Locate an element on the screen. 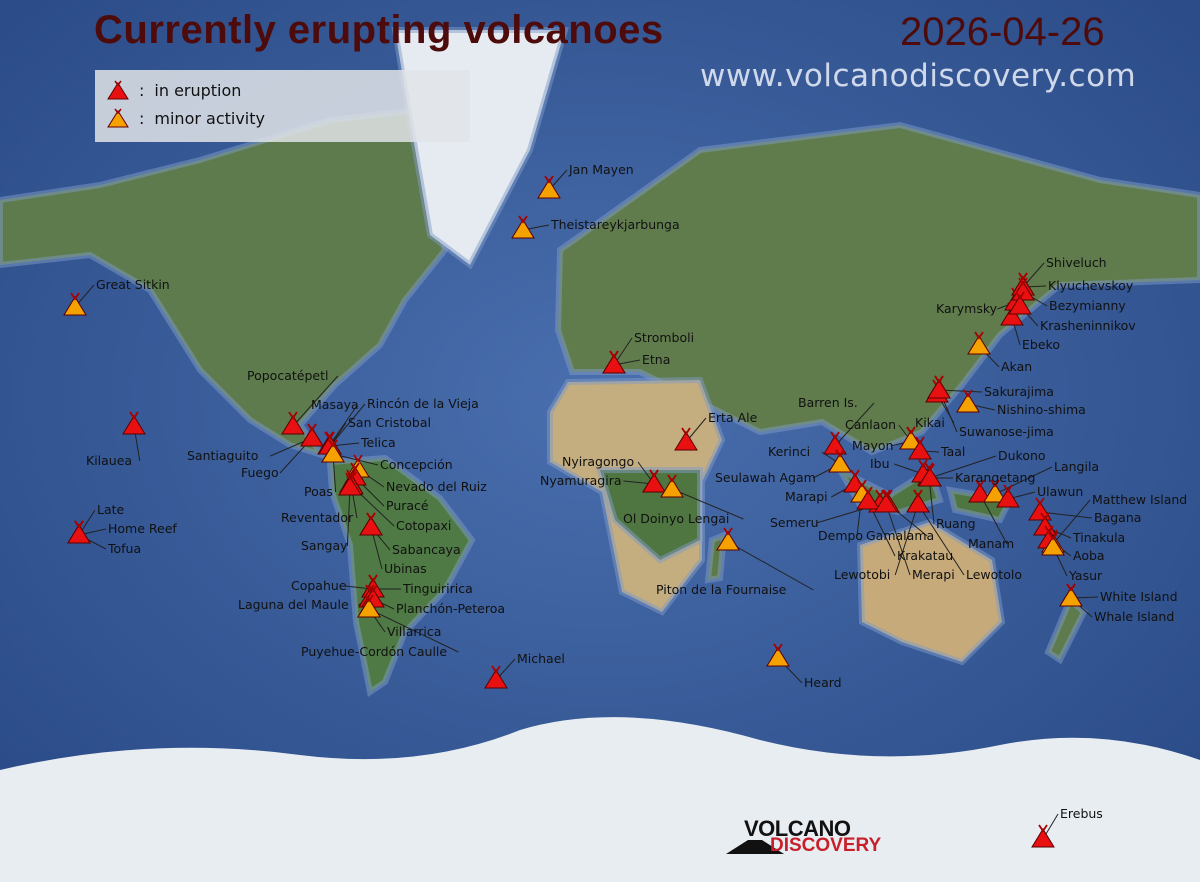 This screenshot has width=1200, height=882. volcano-label-kilauea: Kilauea is located at coordinates (109, 460).